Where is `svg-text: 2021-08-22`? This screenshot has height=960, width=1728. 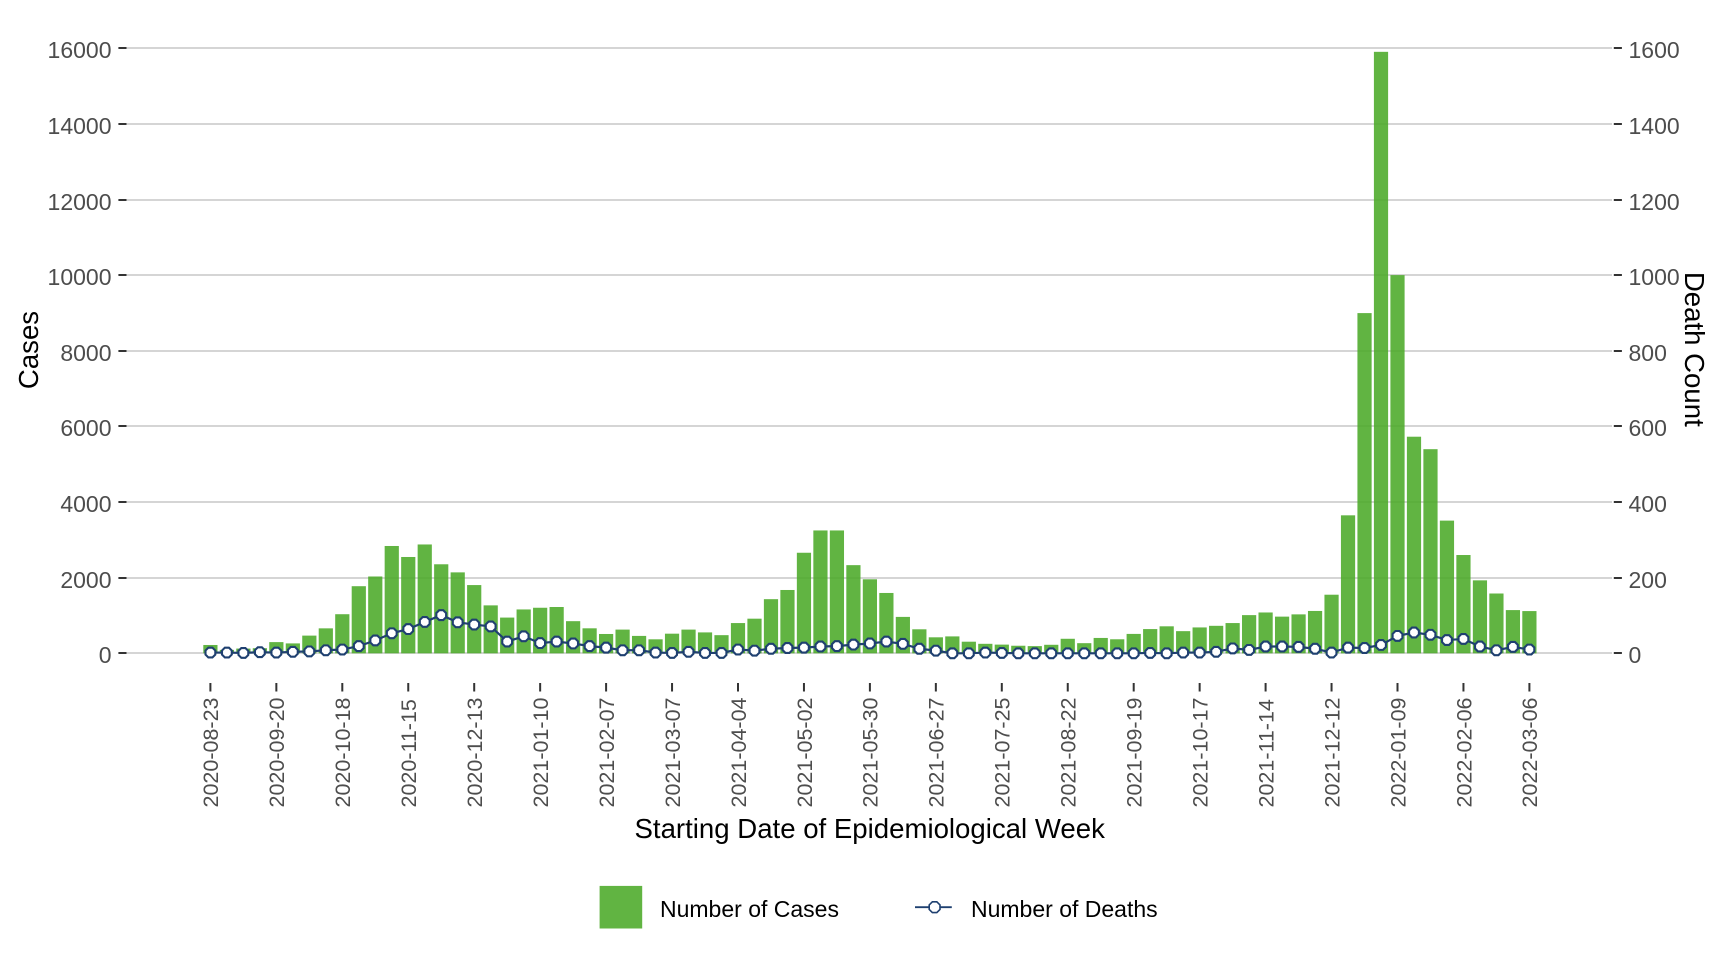 svg-text: 2021-08-22 is located at coordinates (1069, 753).